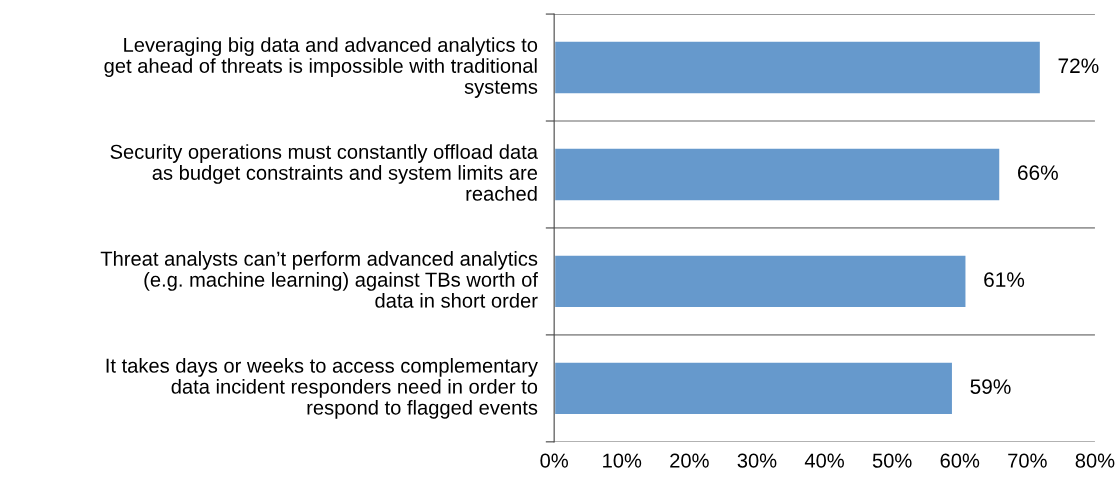  What do you see at coordinates (1078, 66) in the screenshot?
I see `data-label: 72%` at bounding box center [1078, 66].